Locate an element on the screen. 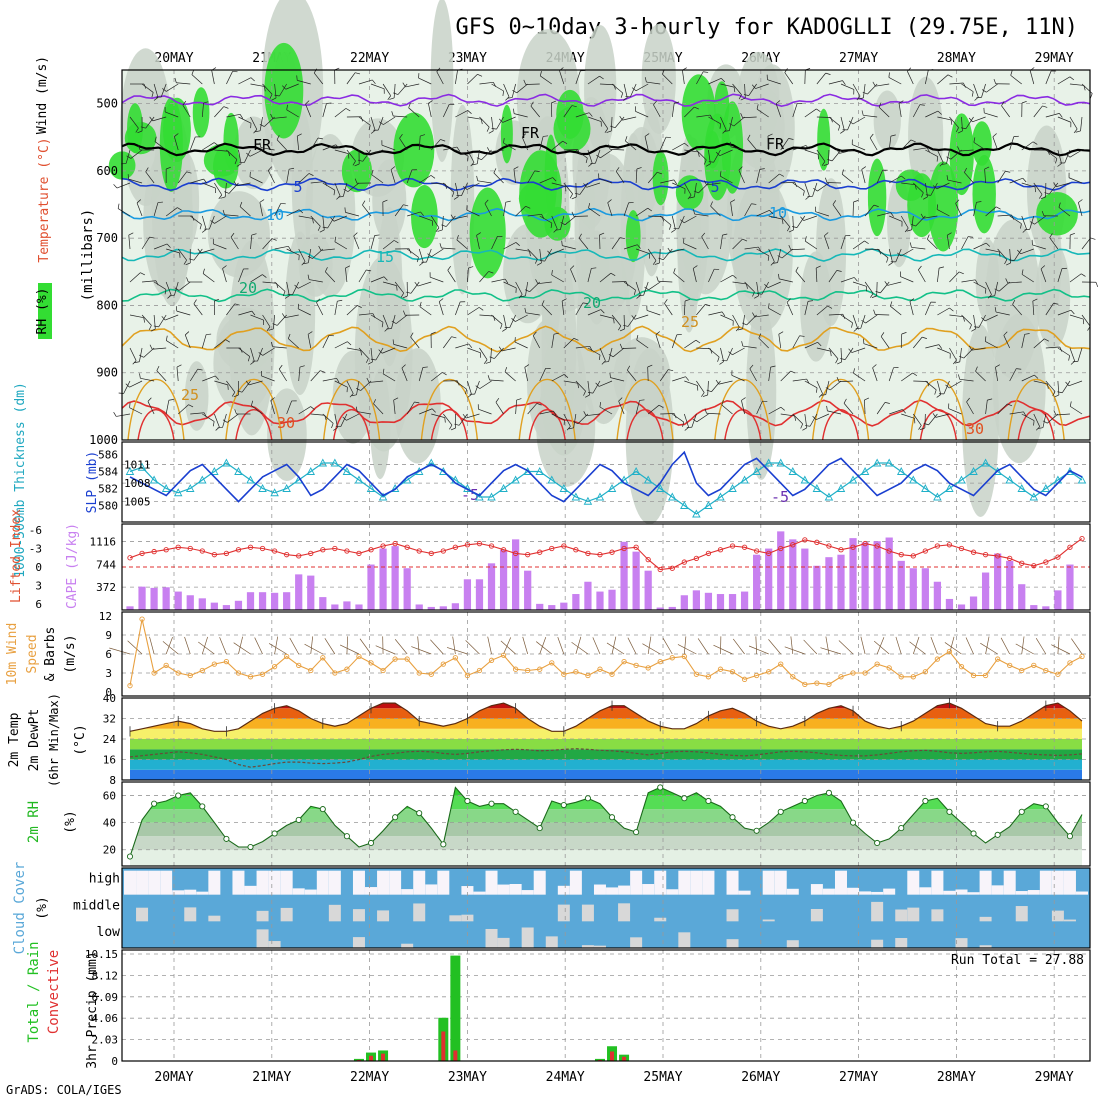 This screenshot has width=1100, height=1100. precip-legend-convective: Convective is located at coordinates (54, 992).